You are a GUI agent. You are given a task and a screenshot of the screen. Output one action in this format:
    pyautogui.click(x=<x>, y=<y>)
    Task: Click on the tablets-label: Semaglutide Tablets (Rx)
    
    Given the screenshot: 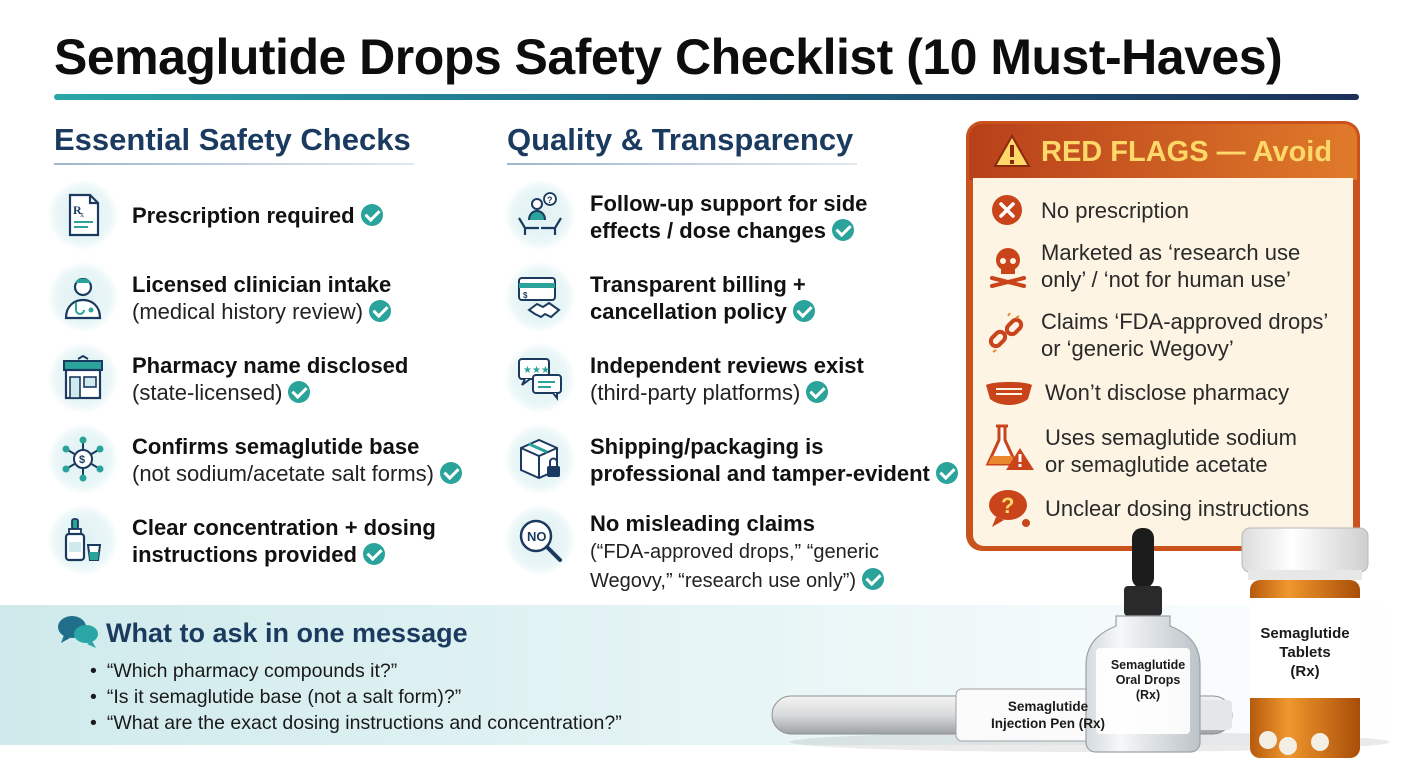 What is the action you would take?
    pyautogui.click(x=1305, y=652)
    